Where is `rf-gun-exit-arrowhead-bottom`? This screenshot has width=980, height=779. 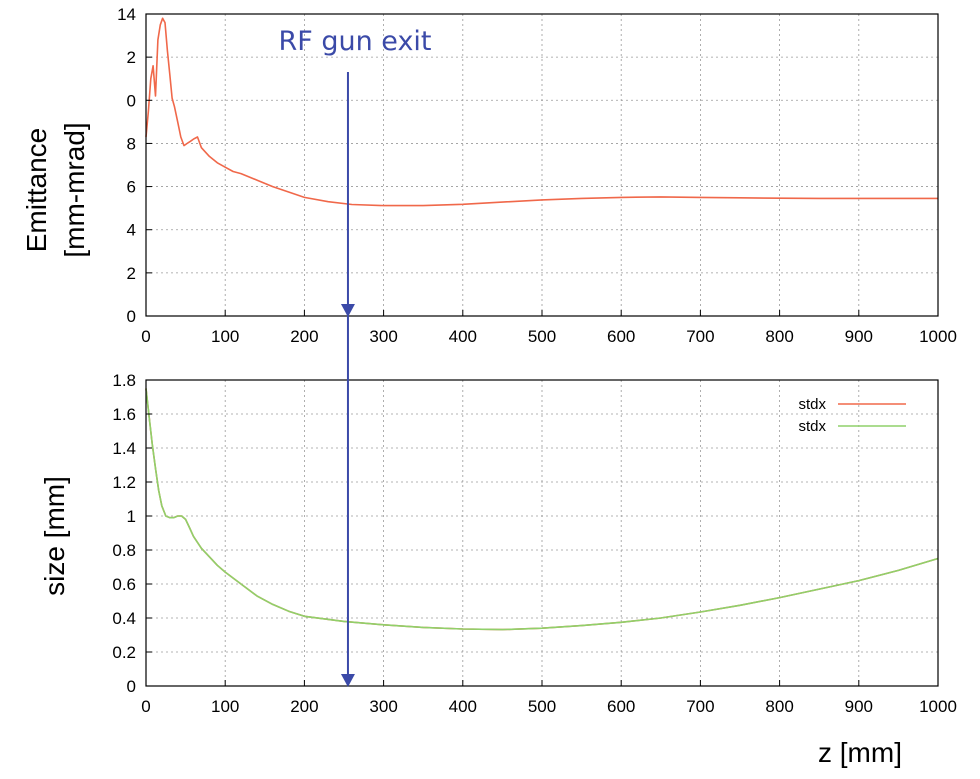 rf-gun-exit-arrowhead-bottom is located at coordinates (347, 680).